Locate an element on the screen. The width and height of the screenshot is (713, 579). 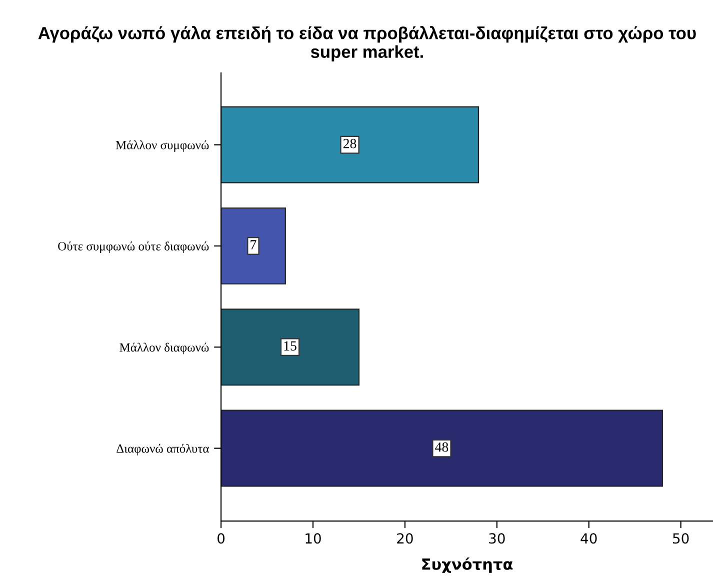
x-tick-label: 50 is located at coordinates (681, 538).